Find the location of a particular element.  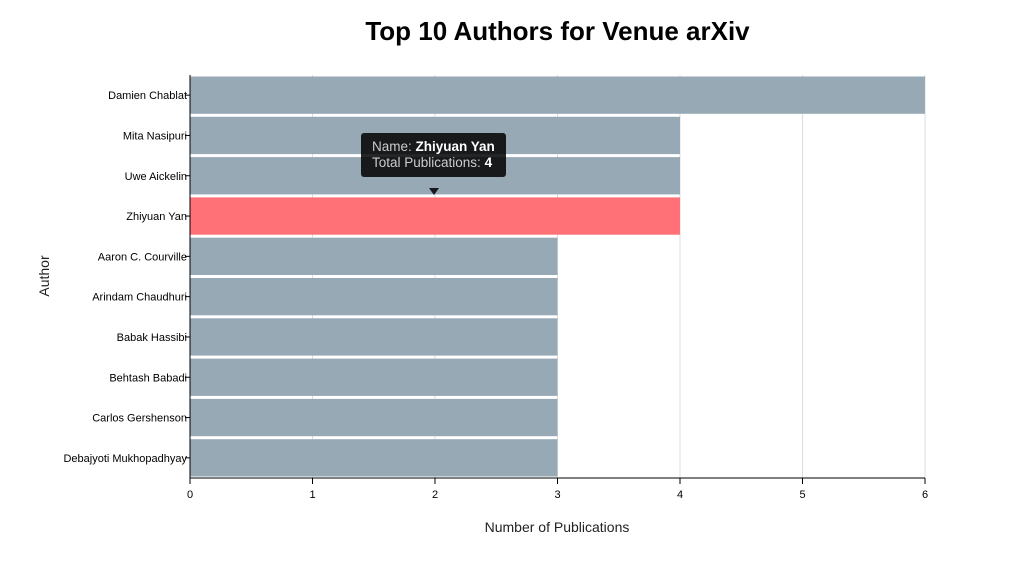

x-tick-label: 4 is located at coordinates (680, 495).